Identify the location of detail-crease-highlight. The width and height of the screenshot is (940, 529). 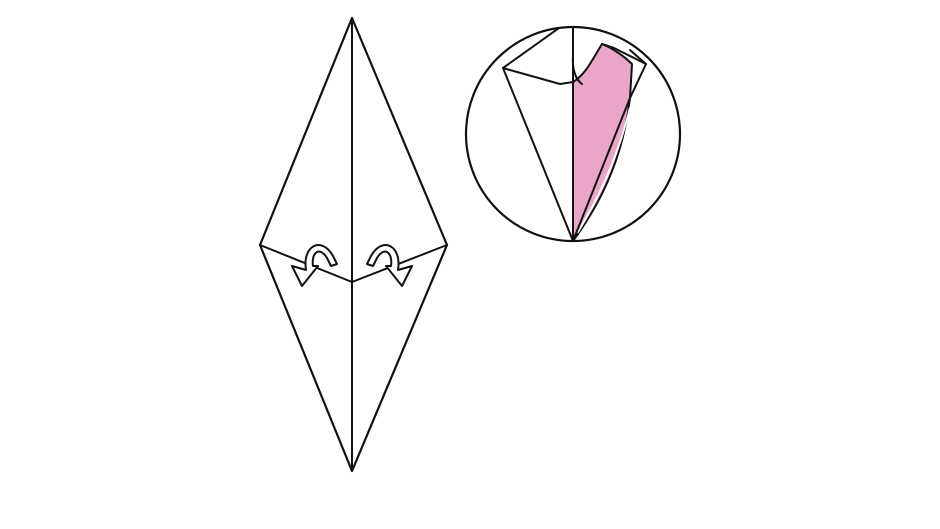
(604, 170).